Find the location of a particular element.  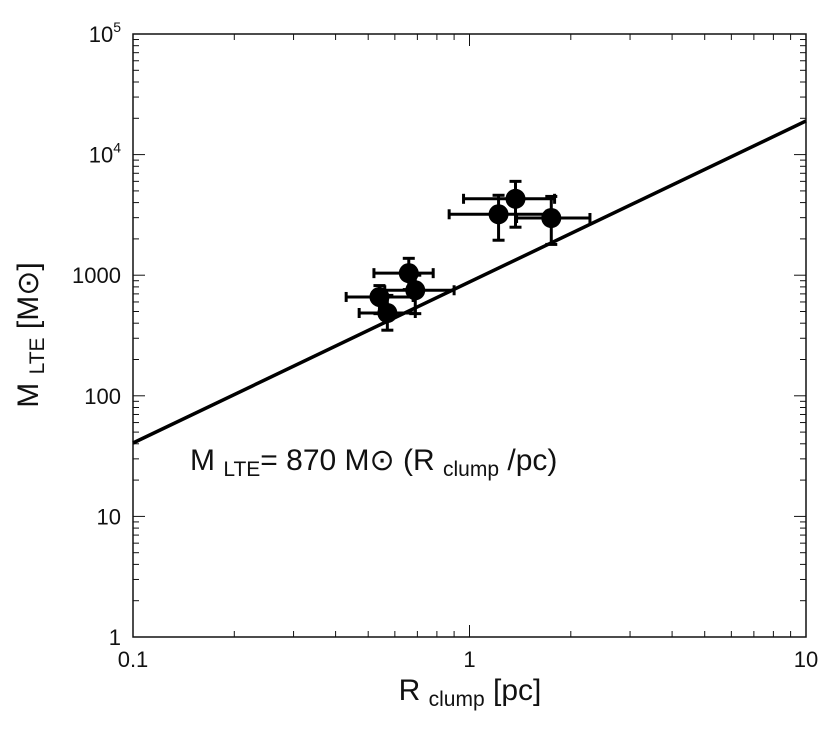

x-axis-label: R clump [pc] is located at coordinates (470, 692).